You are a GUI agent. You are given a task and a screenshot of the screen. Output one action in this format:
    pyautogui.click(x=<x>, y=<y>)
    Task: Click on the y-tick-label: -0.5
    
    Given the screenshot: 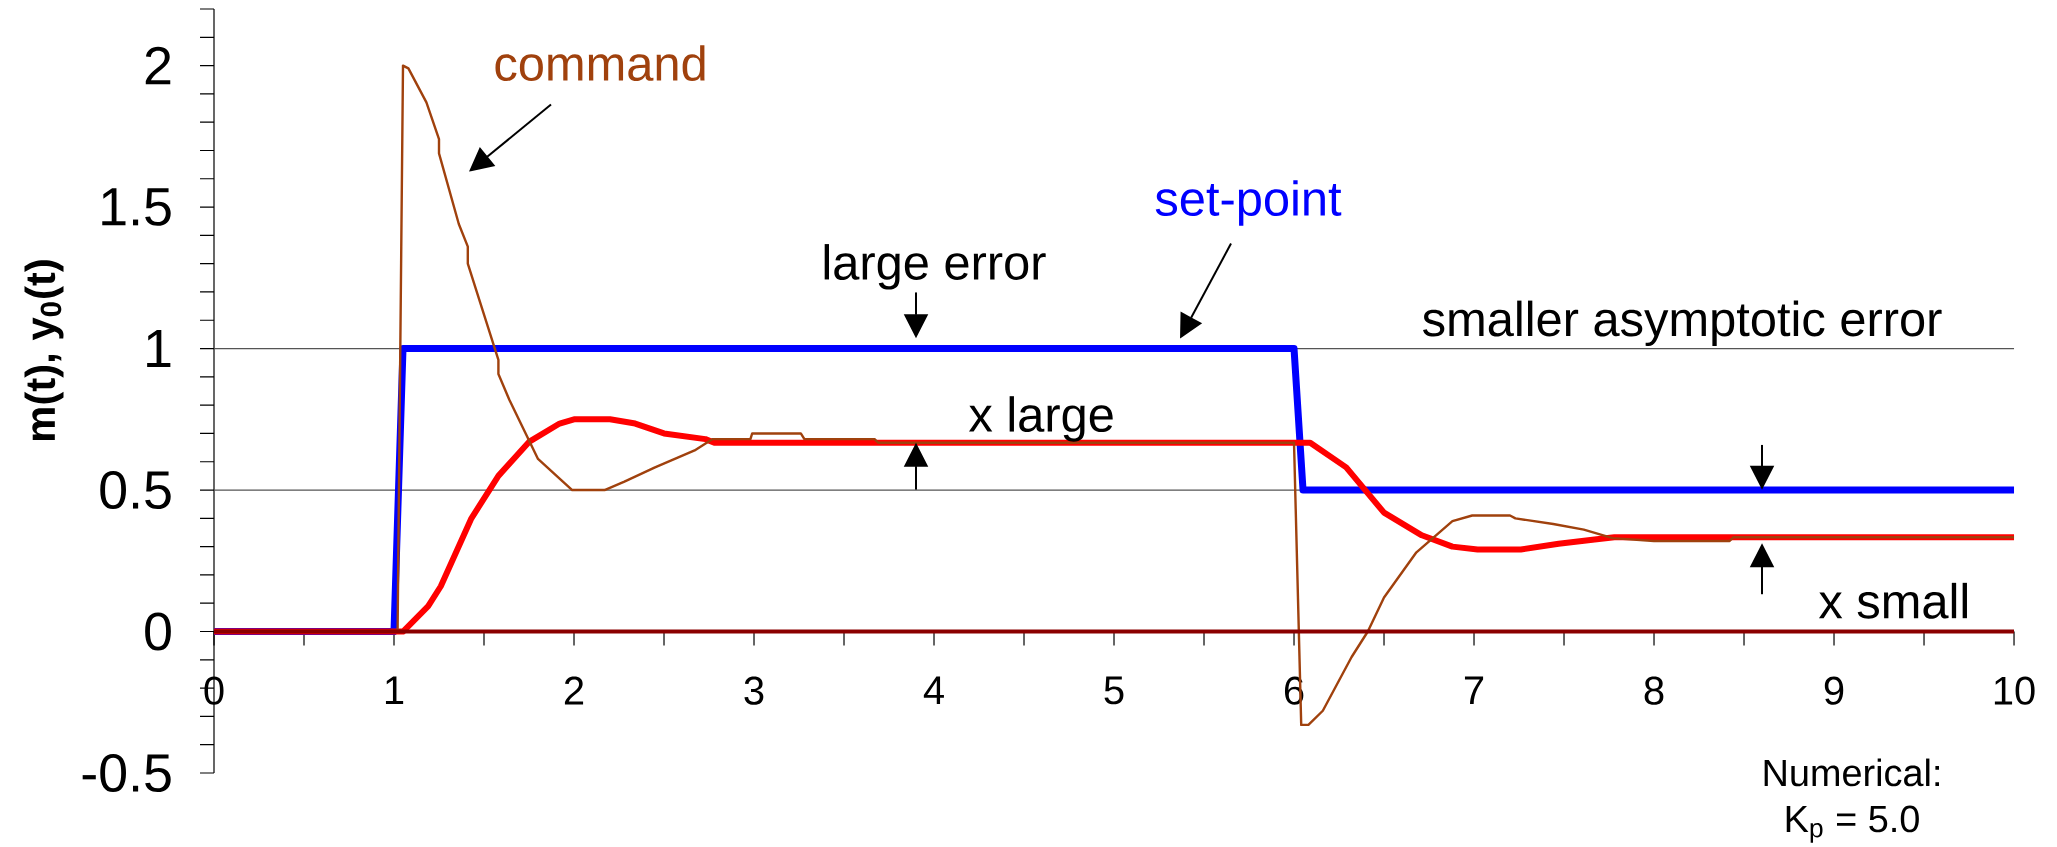 What is the action you would take?
    pyautogui.click(x=126, y=773)
    